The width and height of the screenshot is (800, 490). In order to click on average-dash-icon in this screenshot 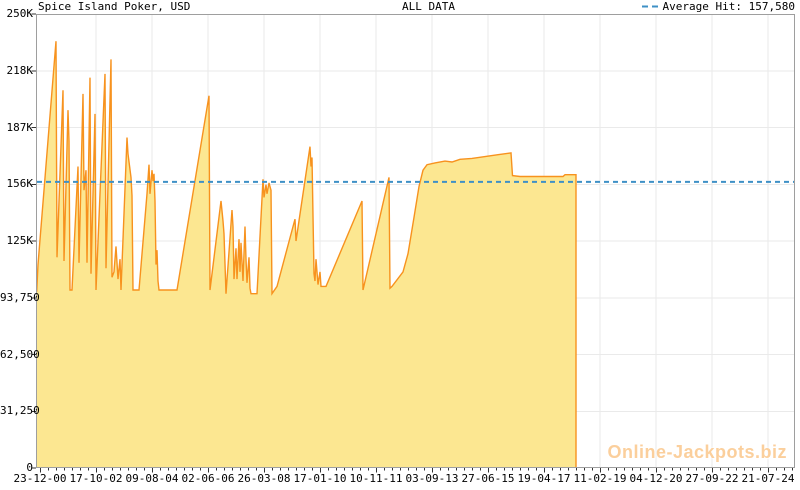, I will do `click(650, 6)`.